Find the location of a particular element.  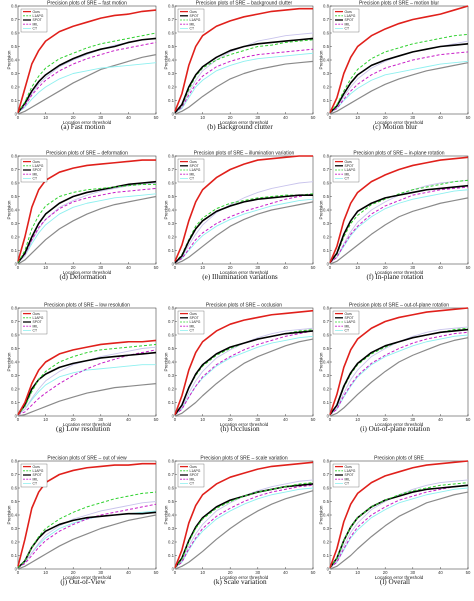

chart-title: Precision plots of SRE – occlusion is located at coordinates (244, 306).